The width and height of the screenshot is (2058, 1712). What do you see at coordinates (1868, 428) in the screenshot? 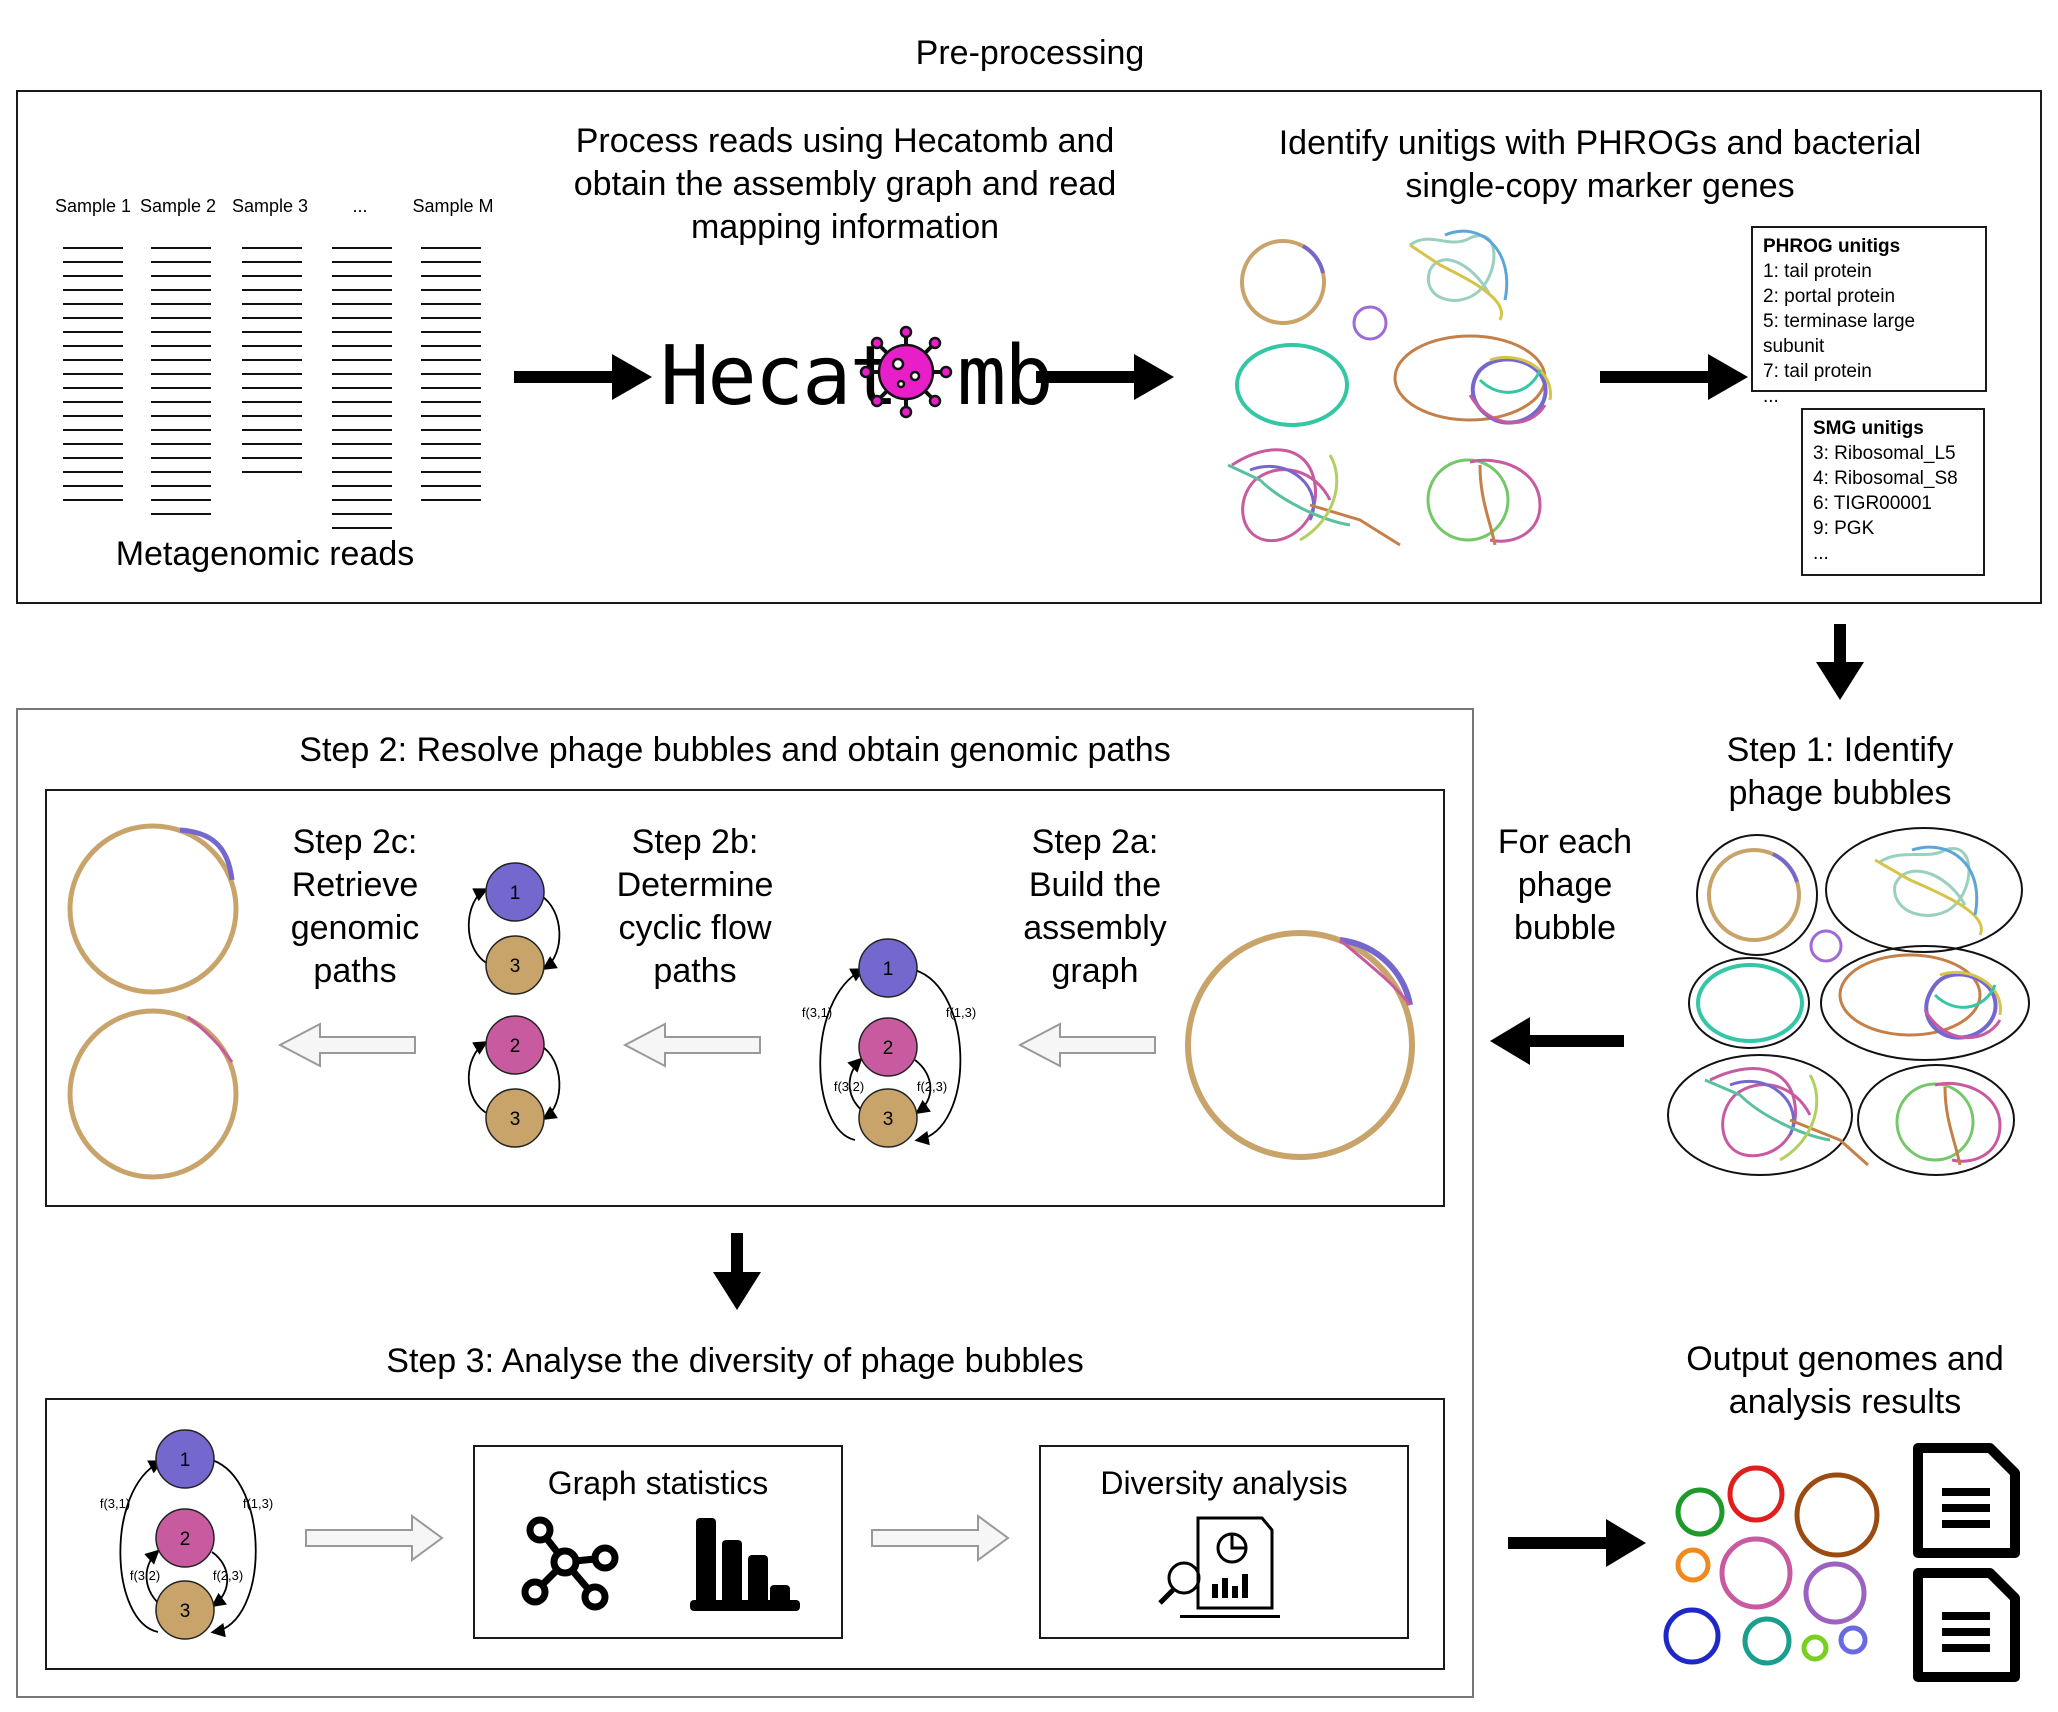
I see `smg-list-title: SMG unitigs` at bounding box center [1868, 428].